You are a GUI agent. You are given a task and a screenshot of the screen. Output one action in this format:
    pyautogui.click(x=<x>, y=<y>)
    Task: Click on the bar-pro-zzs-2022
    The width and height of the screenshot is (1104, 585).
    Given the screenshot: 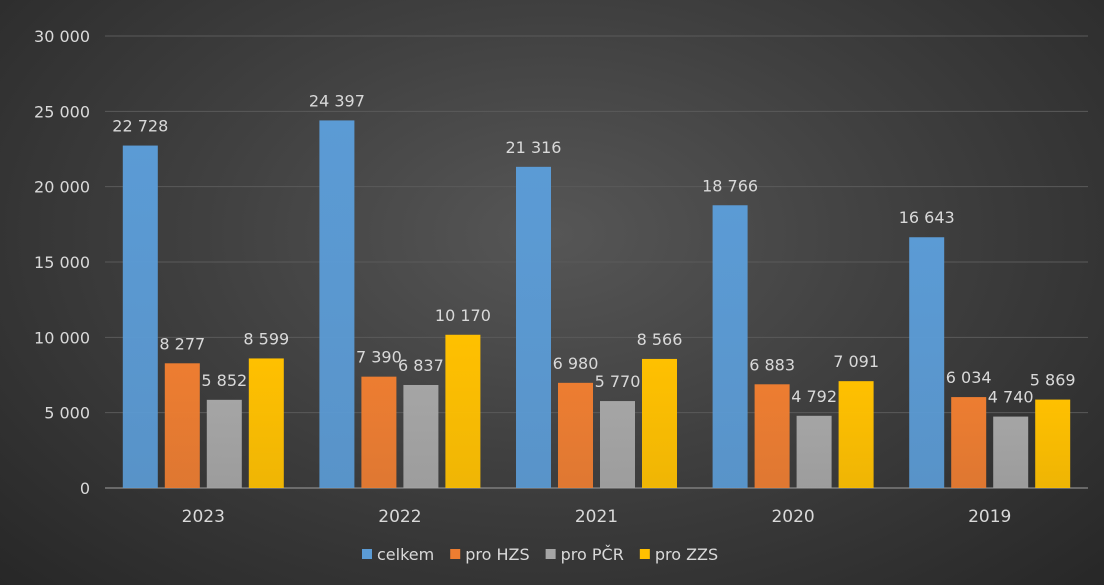 What is the action you would take?
    pyautogui.click(x=463, y=411)
    